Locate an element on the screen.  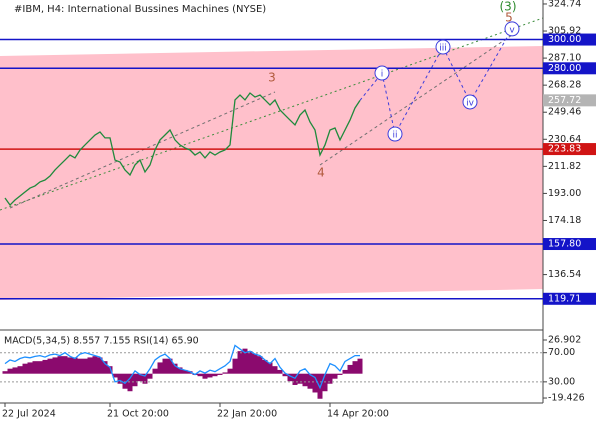
level-label: 300.00 is located at coordinates (564, 39).